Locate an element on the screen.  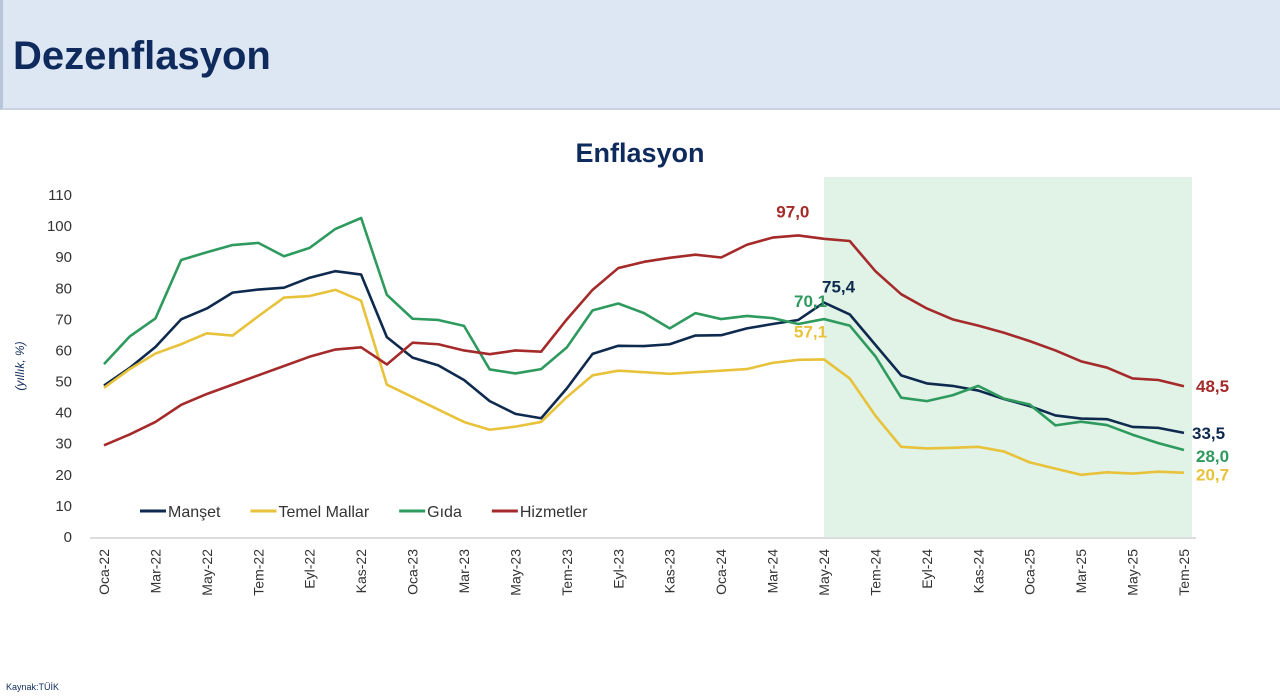
y-axis-label: (yıllık, %) is located at coordinates (20, 365).